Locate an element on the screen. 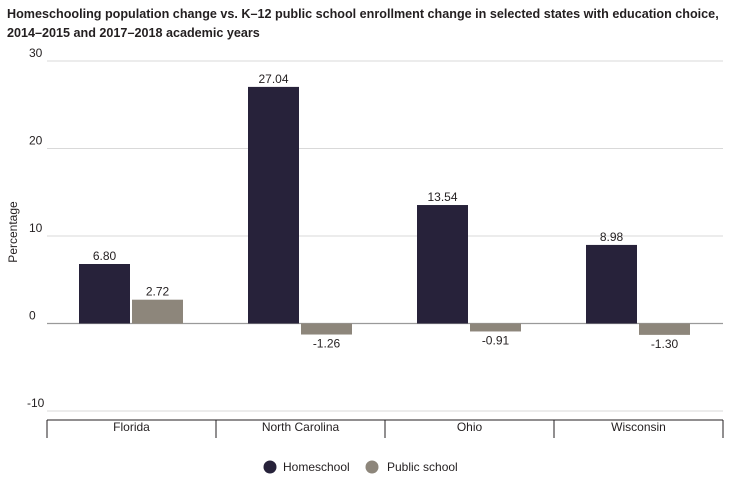 The width and height of the screenshot is (738, 481). x-tick-label: Wisconsin is located at coordinates (638, 427).